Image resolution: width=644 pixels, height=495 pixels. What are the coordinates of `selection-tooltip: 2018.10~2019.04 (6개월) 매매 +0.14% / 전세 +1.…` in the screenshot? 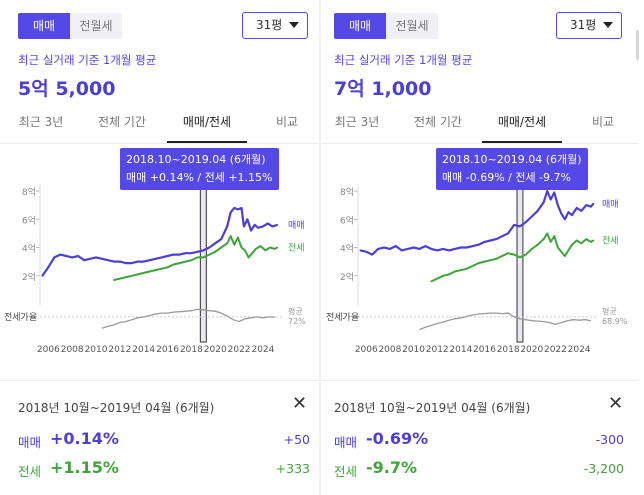 It's located at (199, 169).